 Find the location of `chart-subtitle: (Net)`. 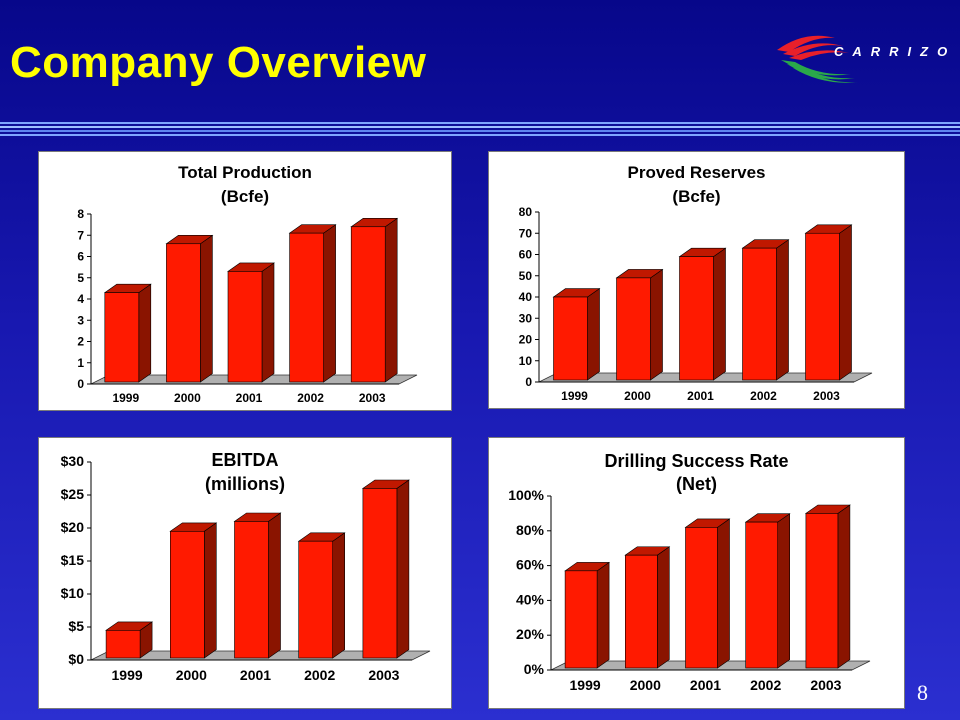

chart-subtitle: (Net) is located at coordinates (696, 484).